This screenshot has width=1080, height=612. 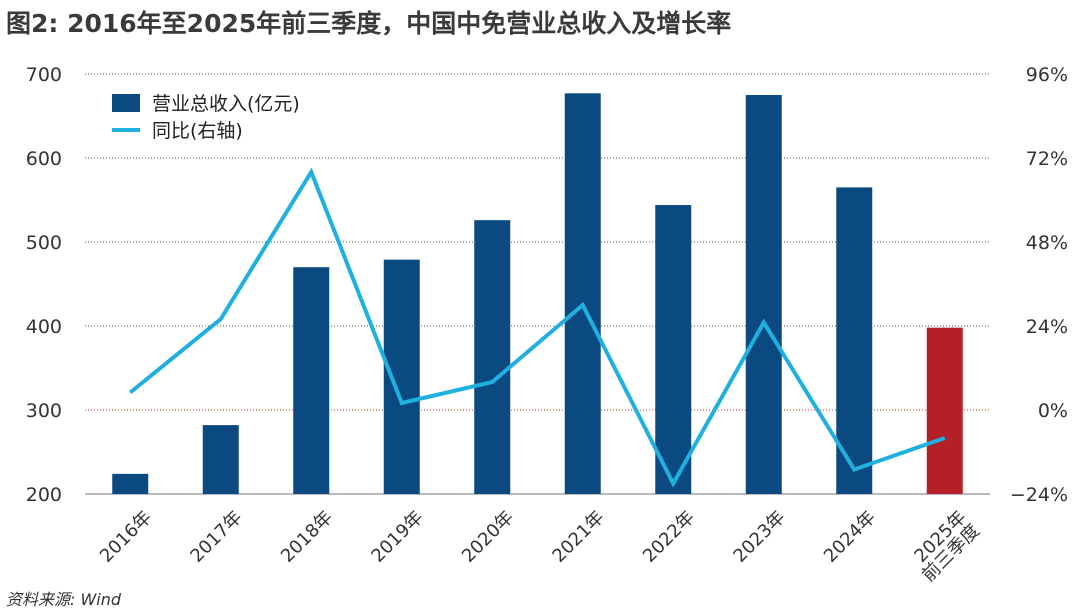 I want to click on y-tick-label: 400, so click(x=44, y=327).